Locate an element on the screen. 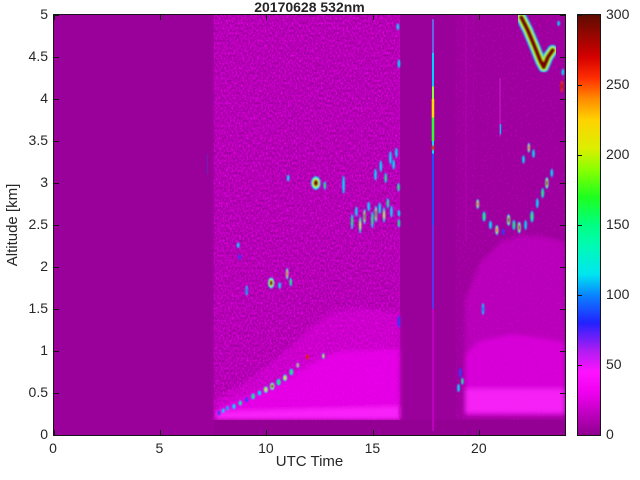  y-tick-label: 2 is located at coordinates (44, 266).